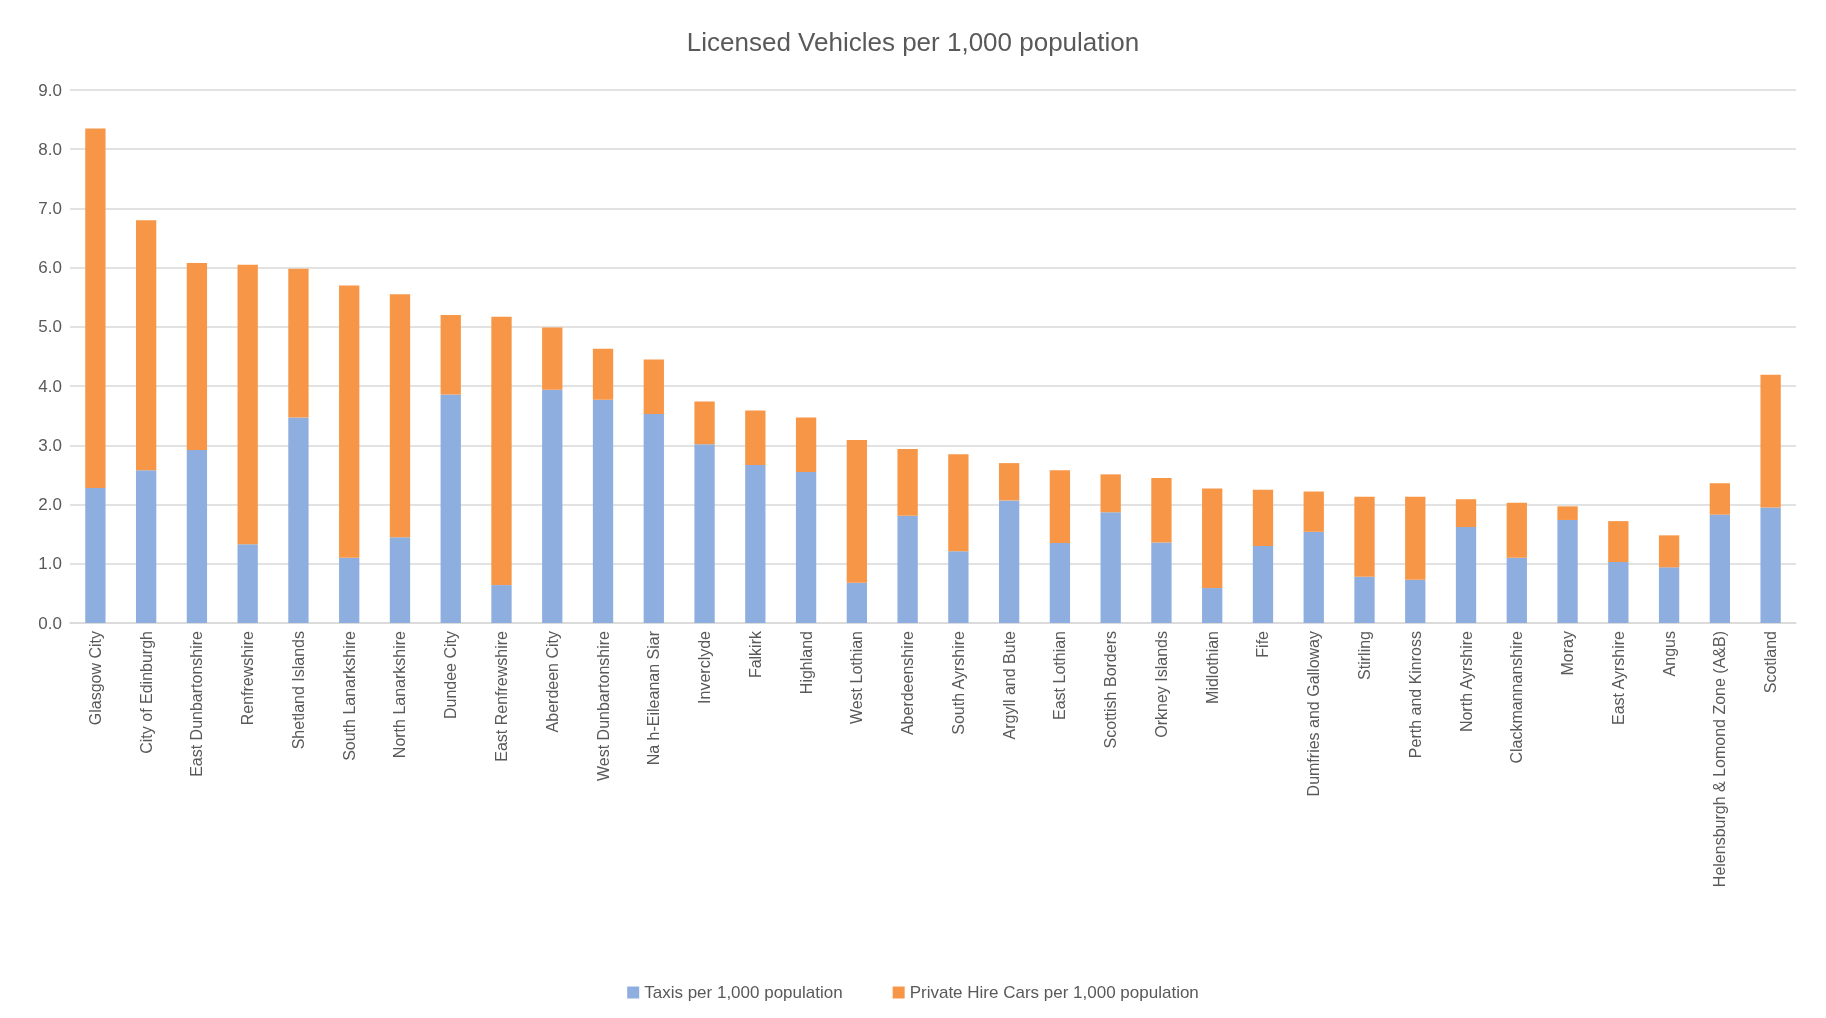 The width and height of the screenshot is (1826, 1018). What do you see at coordinates (50, 445) in the screenshot?
I see `y-tick-label: 3.0` at bounding box center [50, 445].